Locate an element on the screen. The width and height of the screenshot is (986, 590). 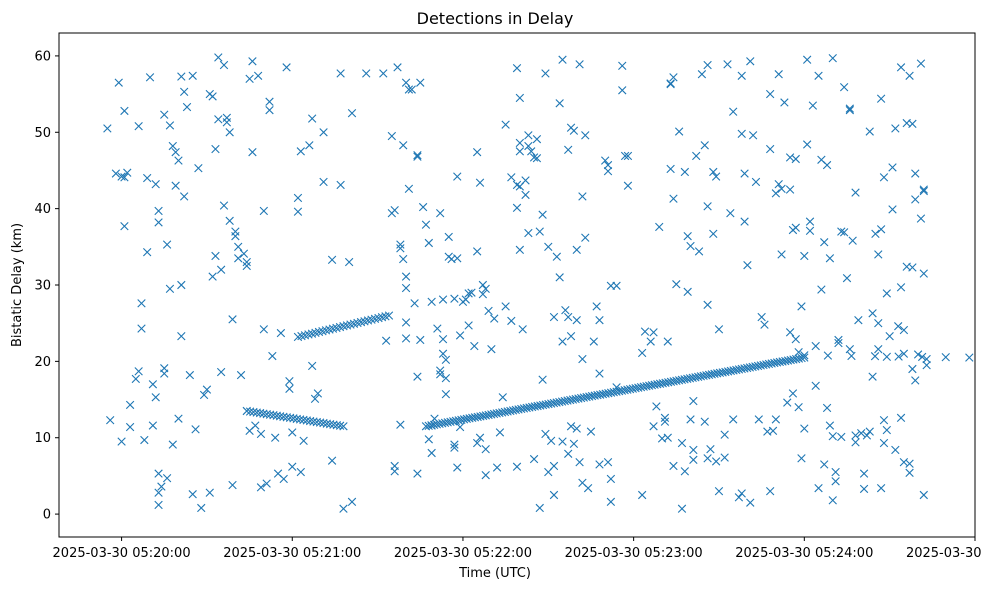
x-tick-label: 2025-03-30 05:25:00 is located at coordinates (946, 553).